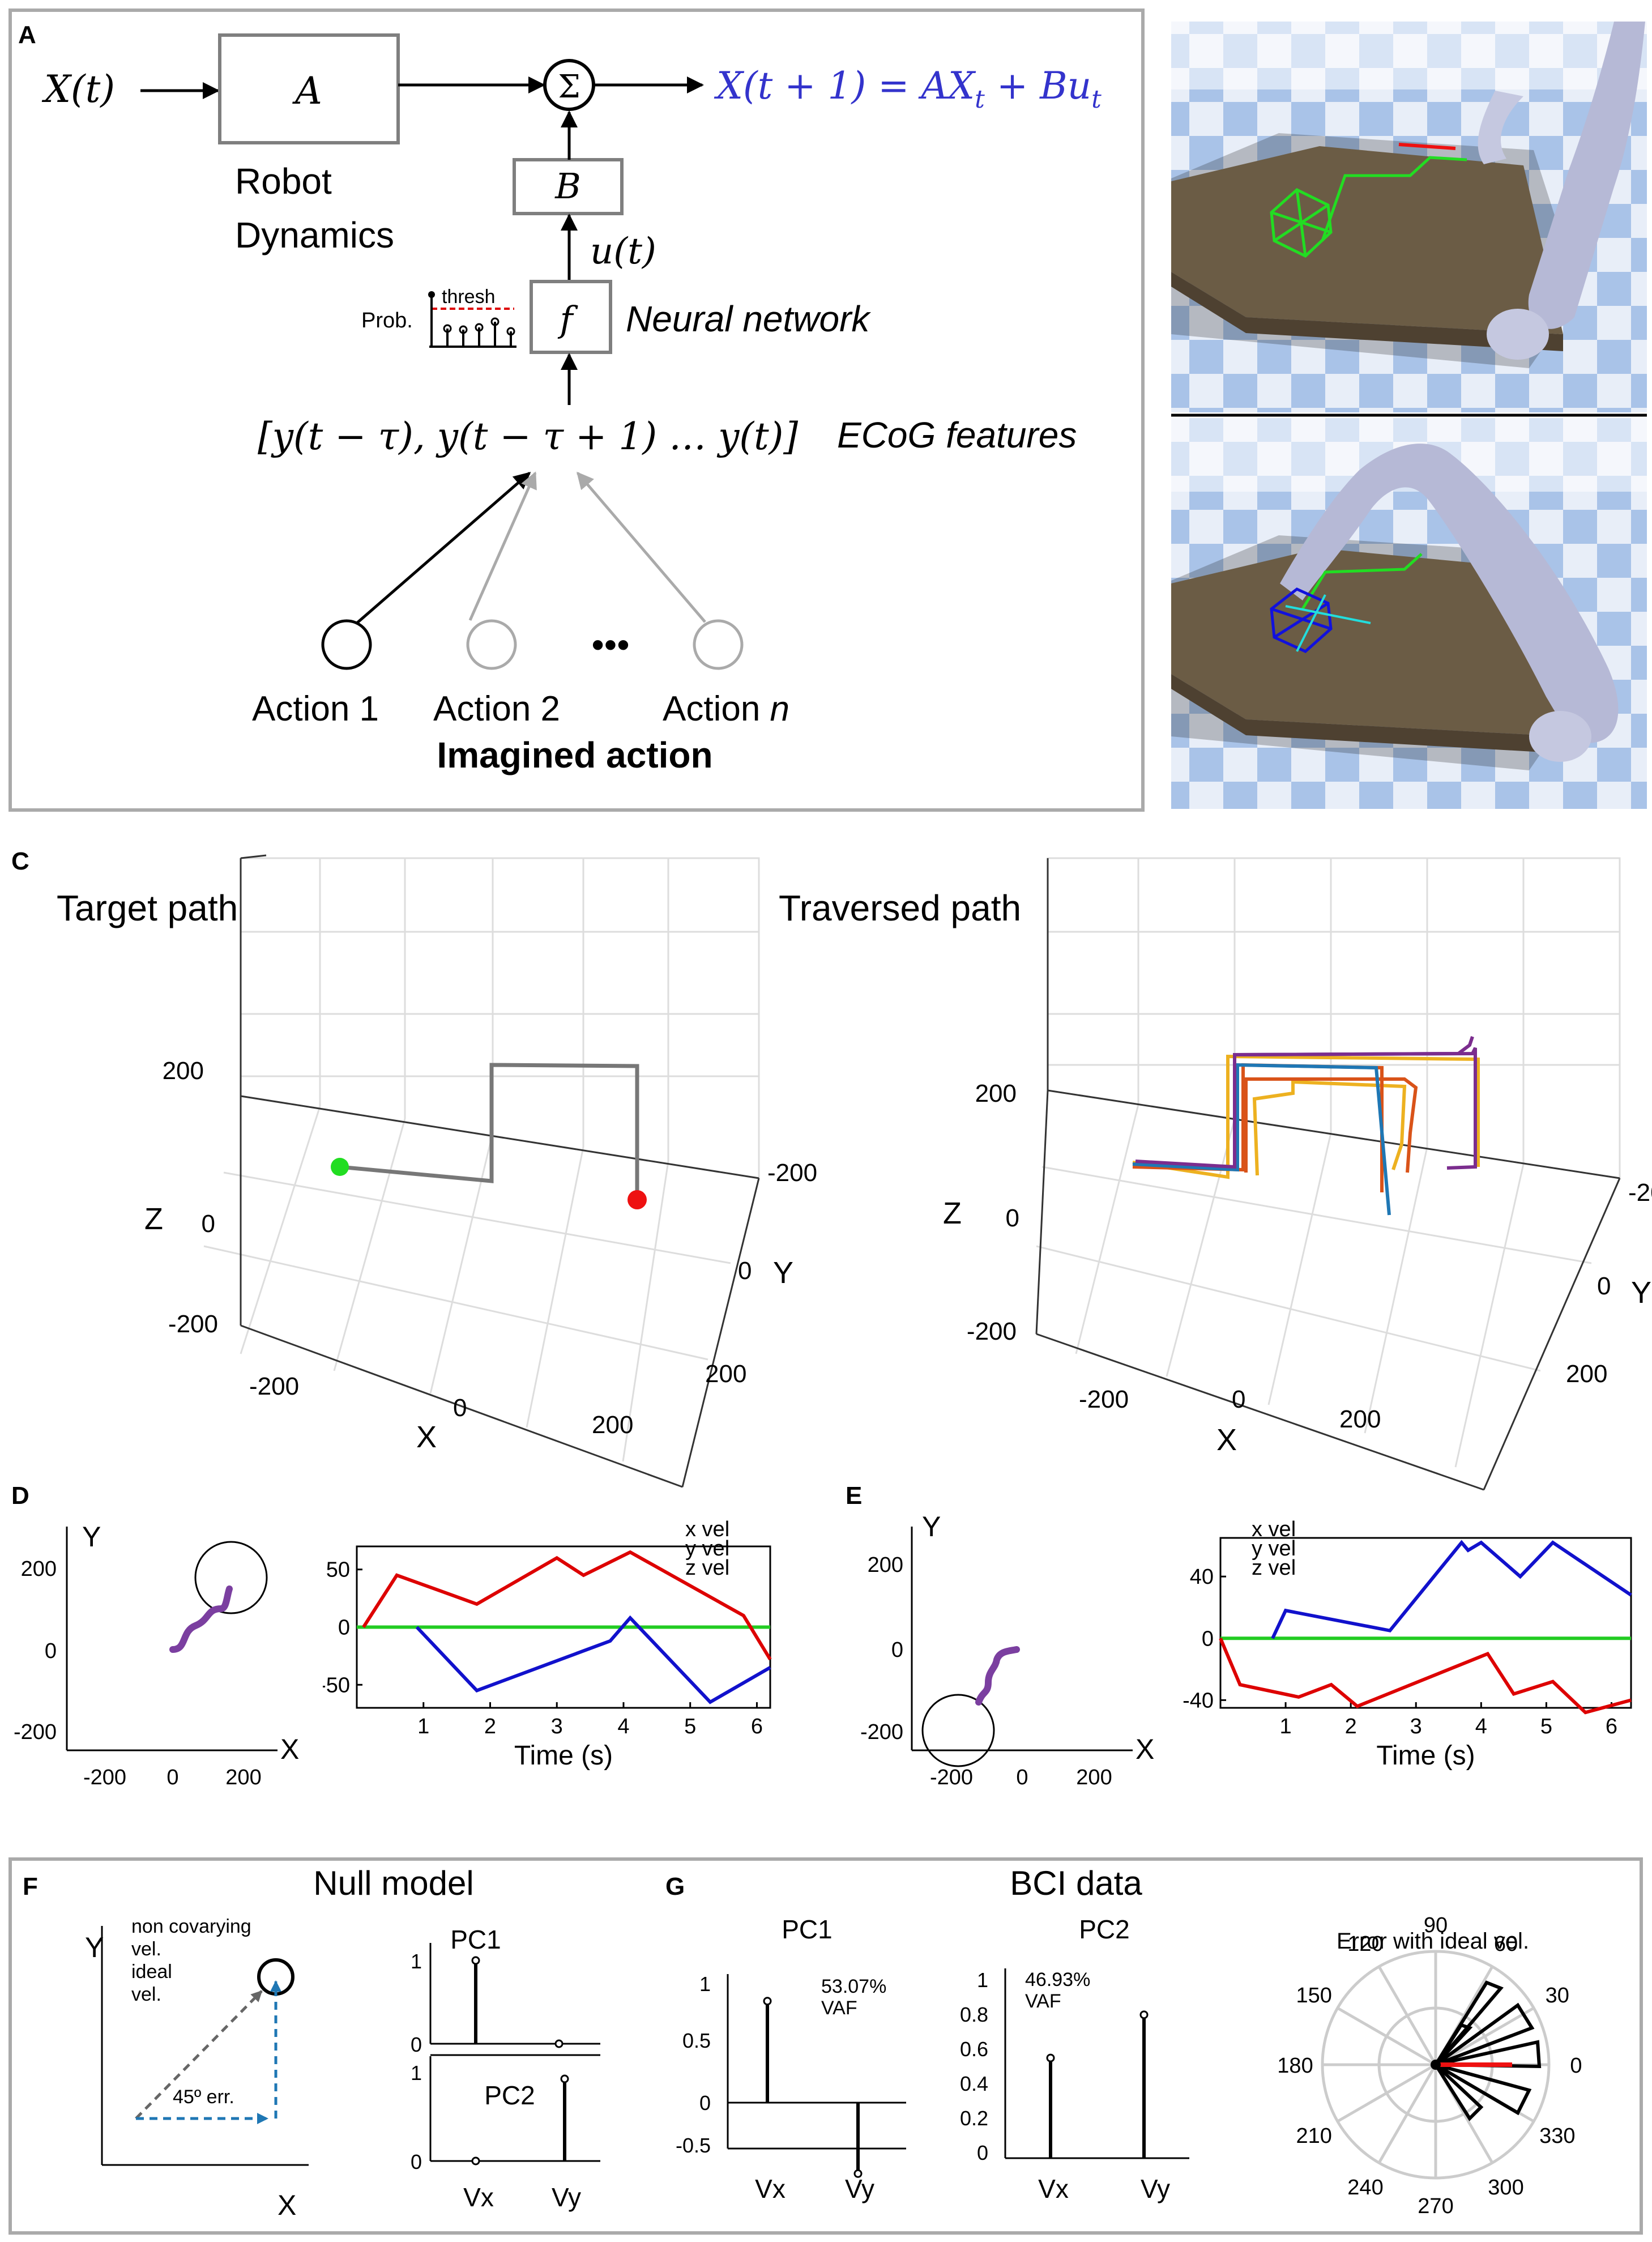  Describe the element at coordinates (146, 1995) in the screenshot. I see `ideal-vel-label: vel.` at that location.